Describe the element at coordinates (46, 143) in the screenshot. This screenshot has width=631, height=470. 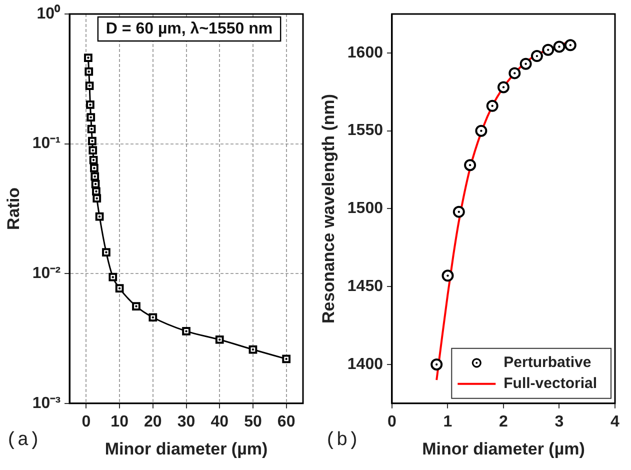
I see `y-tick-label: 10⁻¹` at that location.